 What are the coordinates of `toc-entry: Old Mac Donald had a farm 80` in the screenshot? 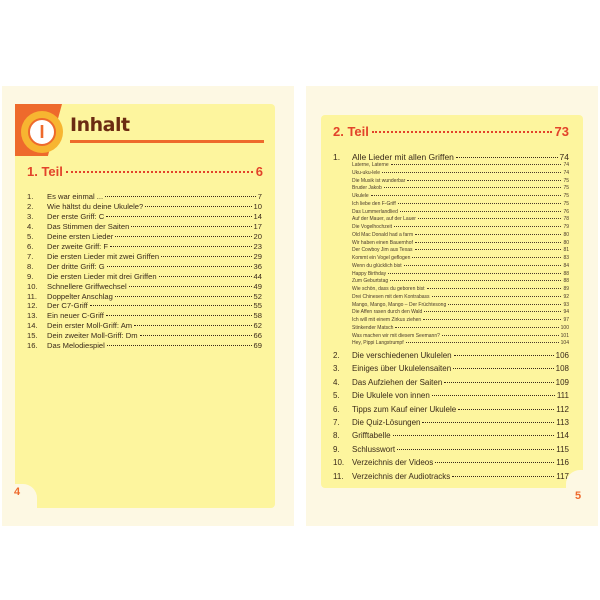 It's located at (460, 235).